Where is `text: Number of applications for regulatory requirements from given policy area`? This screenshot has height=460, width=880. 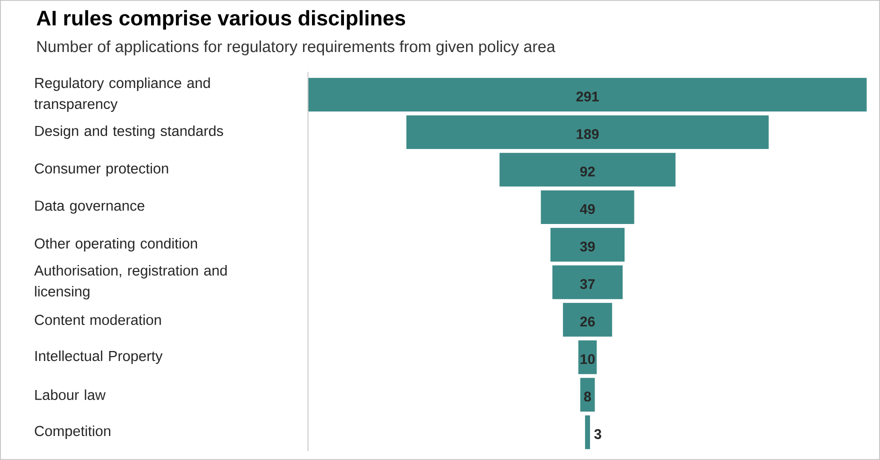 text: Number of applications for regulatory requirements from given policy area is located at coordinates (296, 48).